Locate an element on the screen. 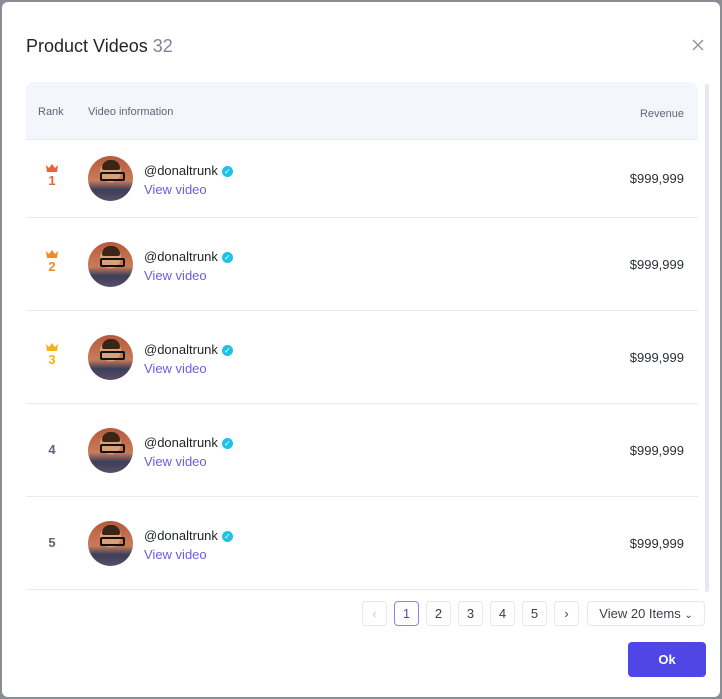 The width and height of the screenshot is (722, 699). rank-badge: 1 is located at coordinates (52, 175).